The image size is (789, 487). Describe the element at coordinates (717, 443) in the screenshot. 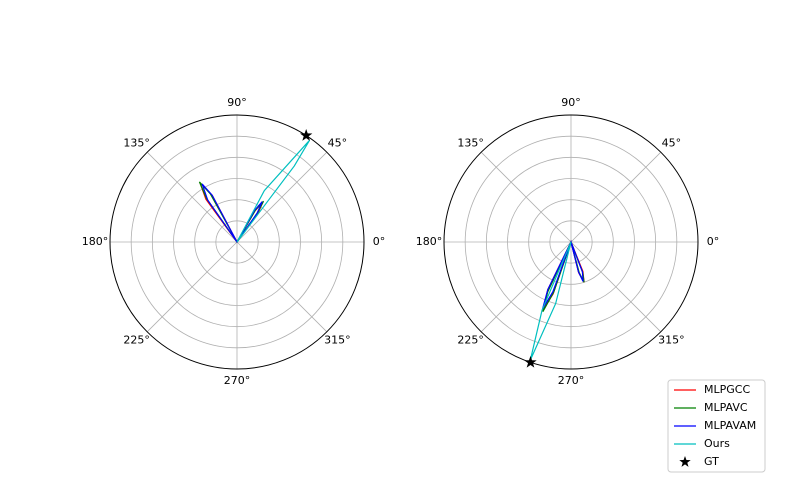

I see `legend-label: Ours` at that location.